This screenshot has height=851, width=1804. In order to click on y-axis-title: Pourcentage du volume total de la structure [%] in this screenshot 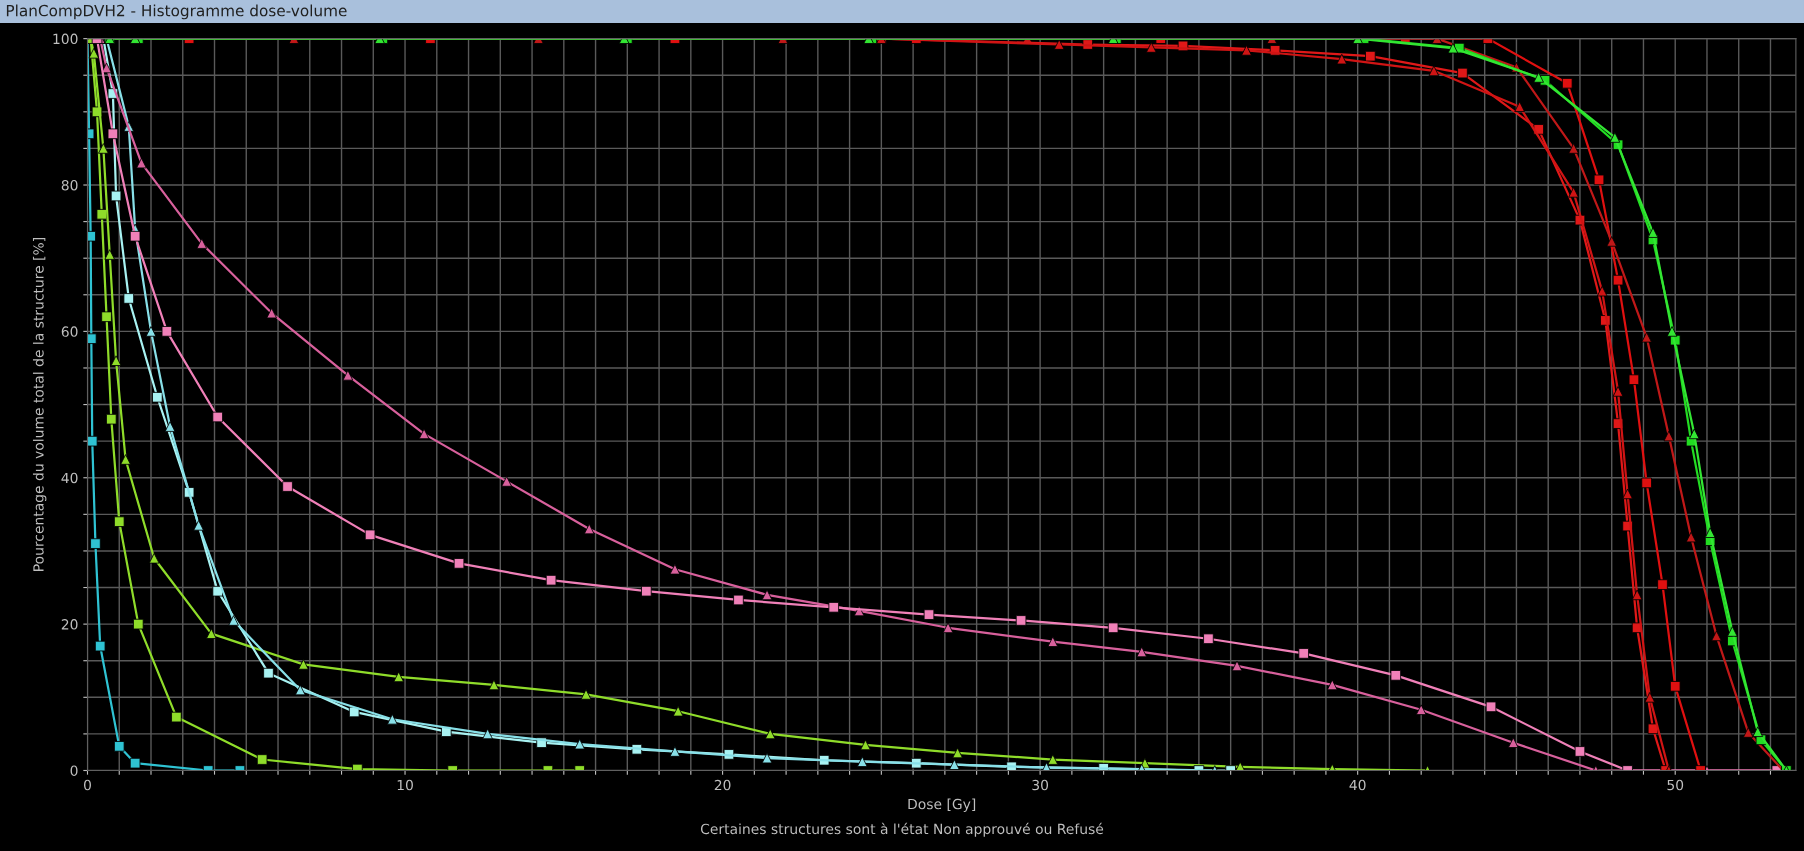, I will do `click(39, 404)`.